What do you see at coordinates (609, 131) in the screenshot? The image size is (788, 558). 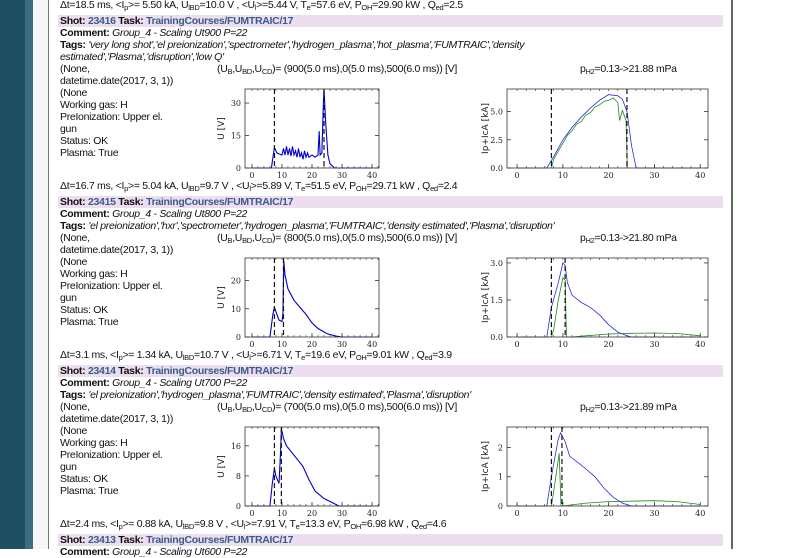 I see `series-line-ipica` at bounding box center [609, 131].